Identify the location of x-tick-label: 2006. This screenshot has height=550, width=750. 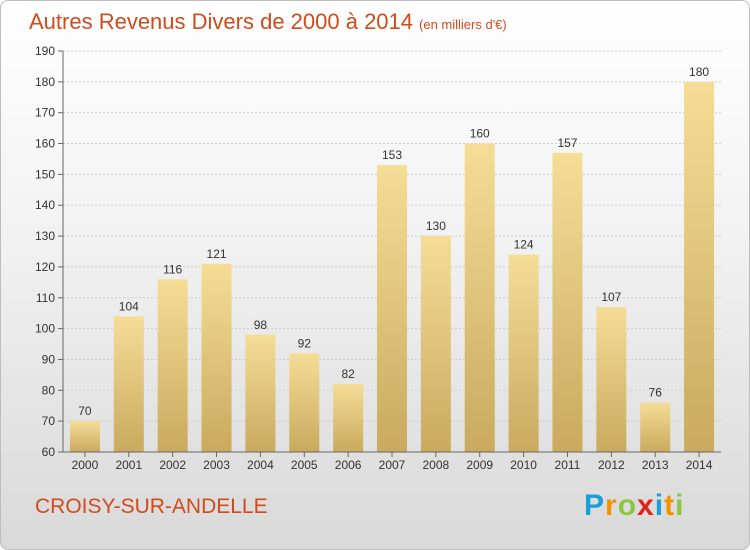
(348, 465).